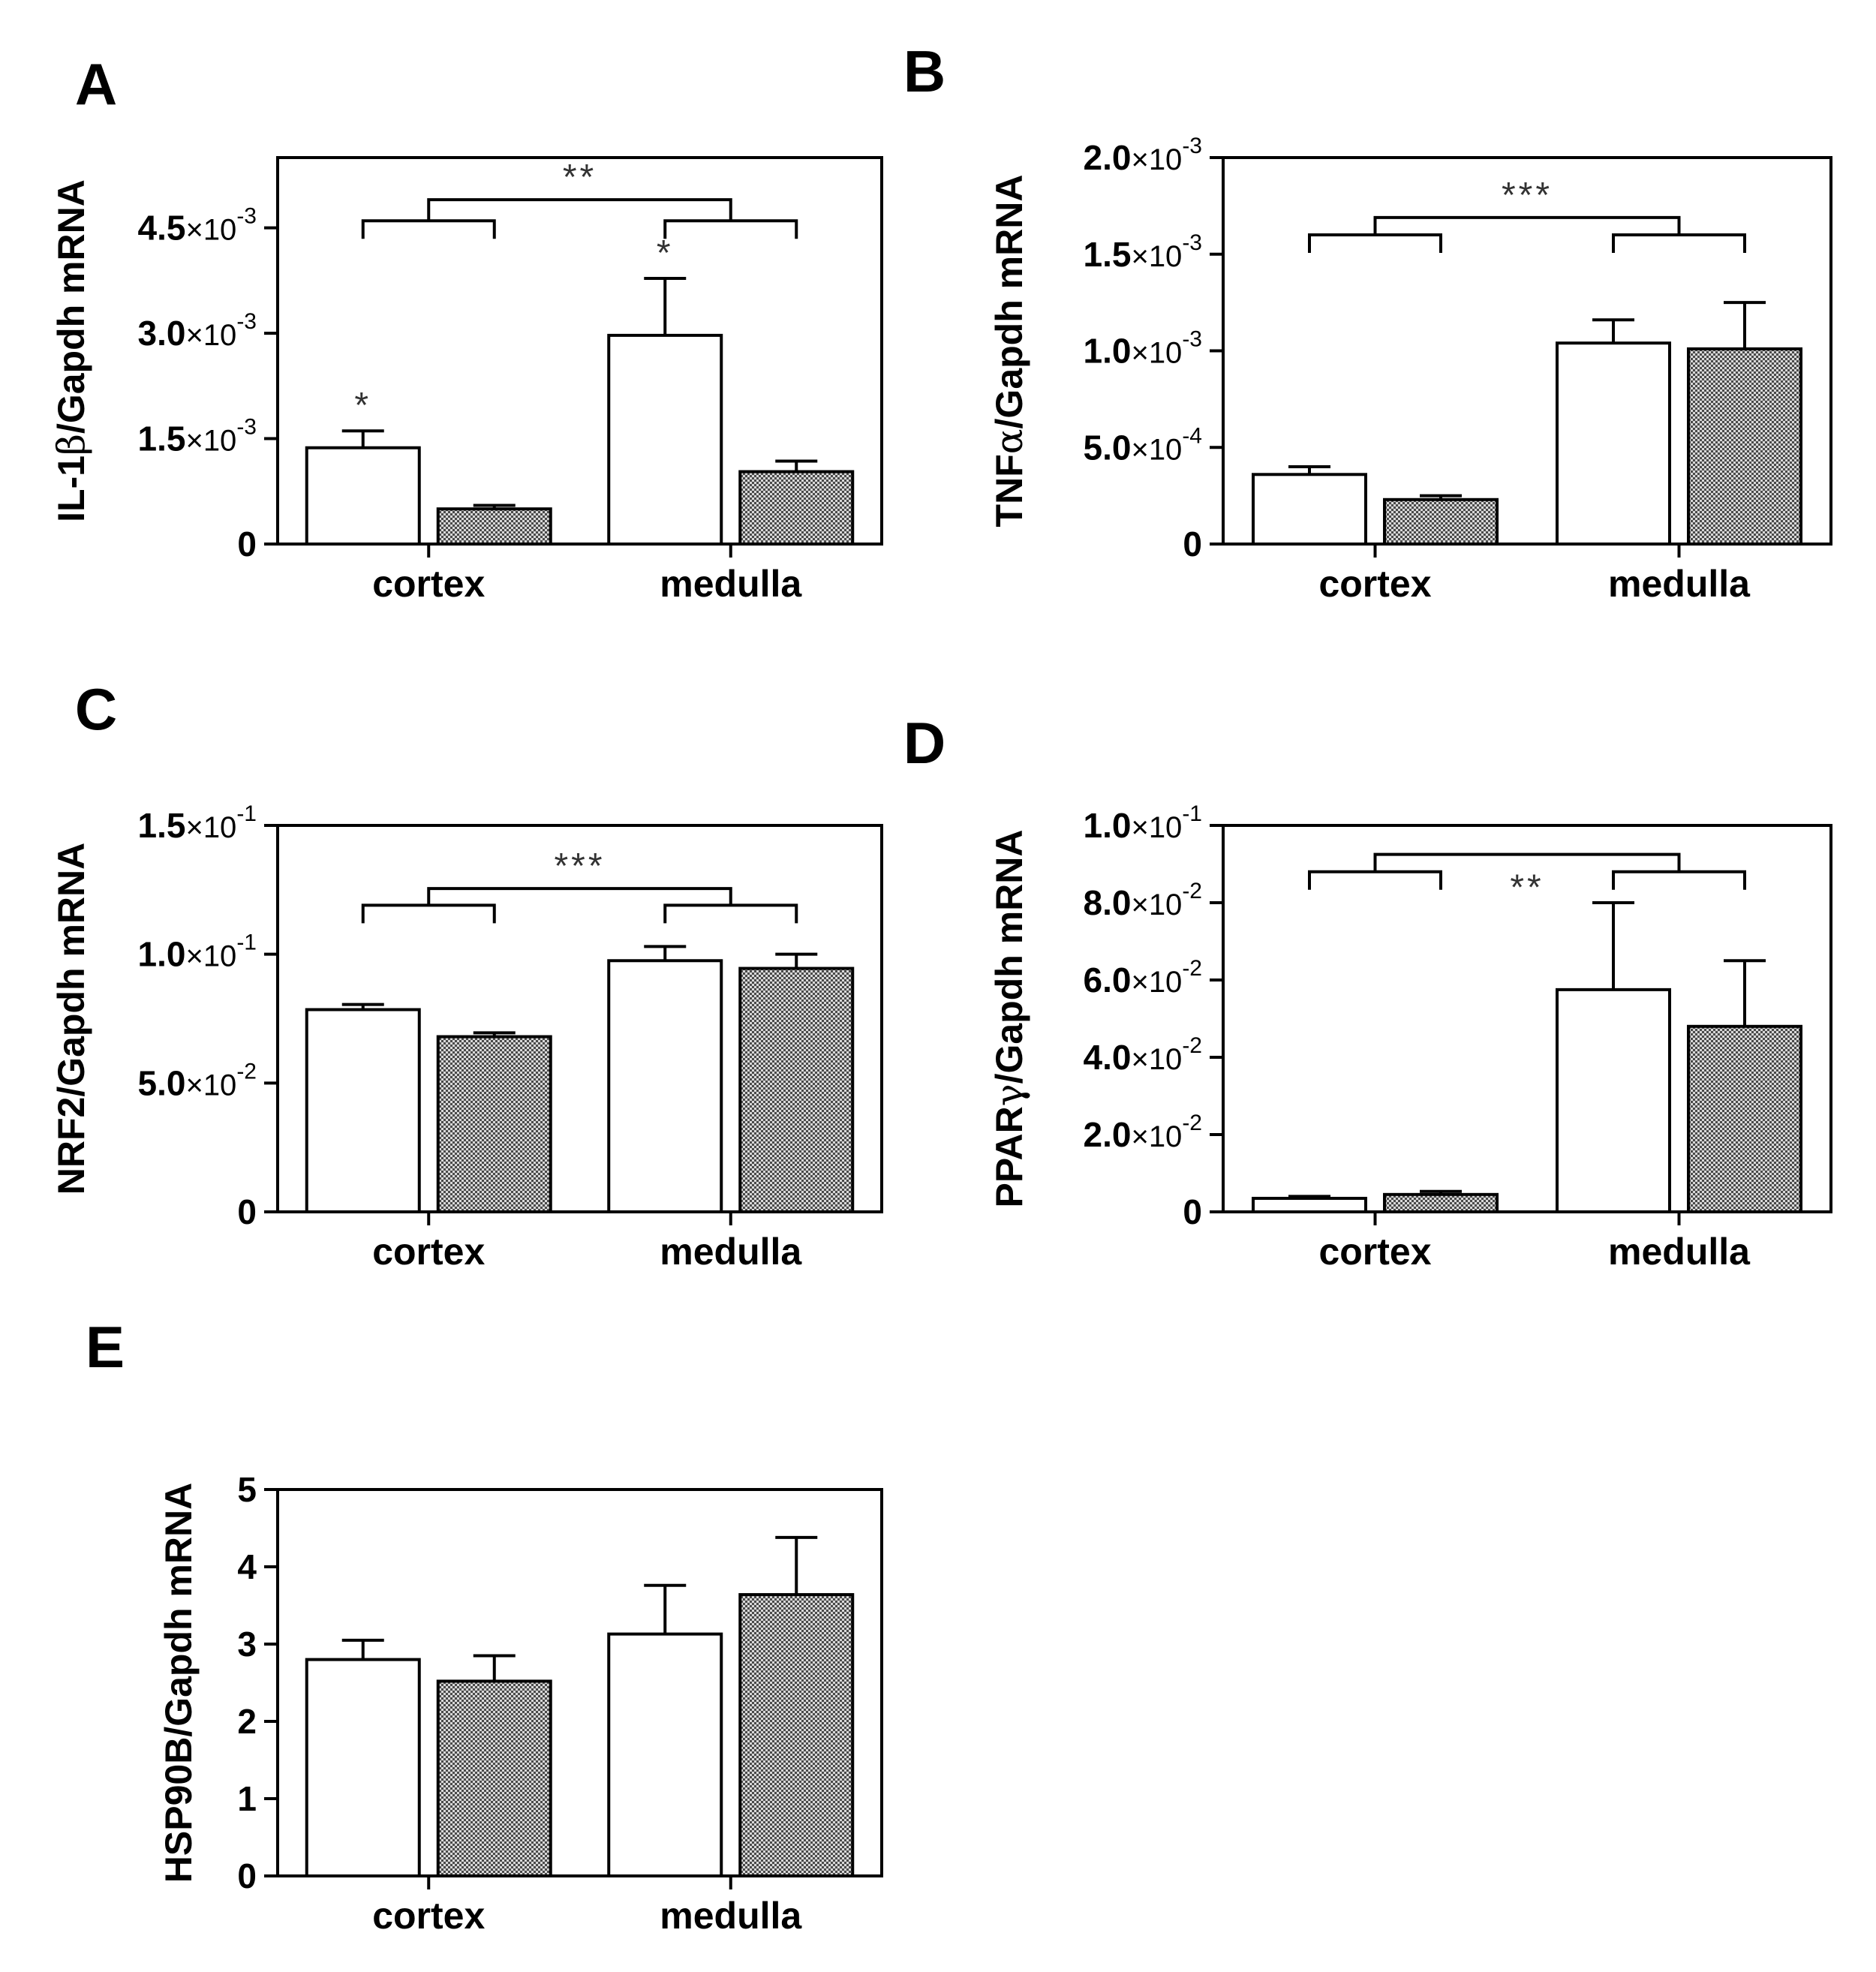 The image size is (1876, 1972). What do you see at coordinates (197, 226) in the screenshot?
I see `y-tick-label: 4.5×10⁻³` at bounding box center [197, 226].